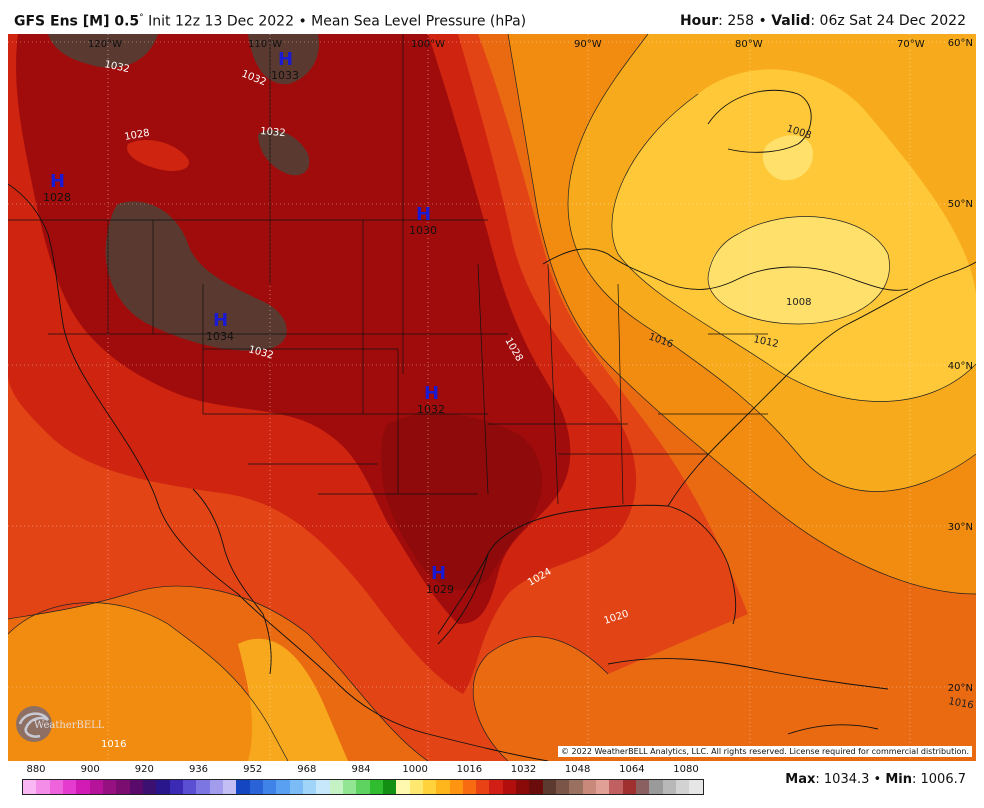 The image size is (984, 808). I want to click on colorbar-tick-label: 1000, so click(415, 769).